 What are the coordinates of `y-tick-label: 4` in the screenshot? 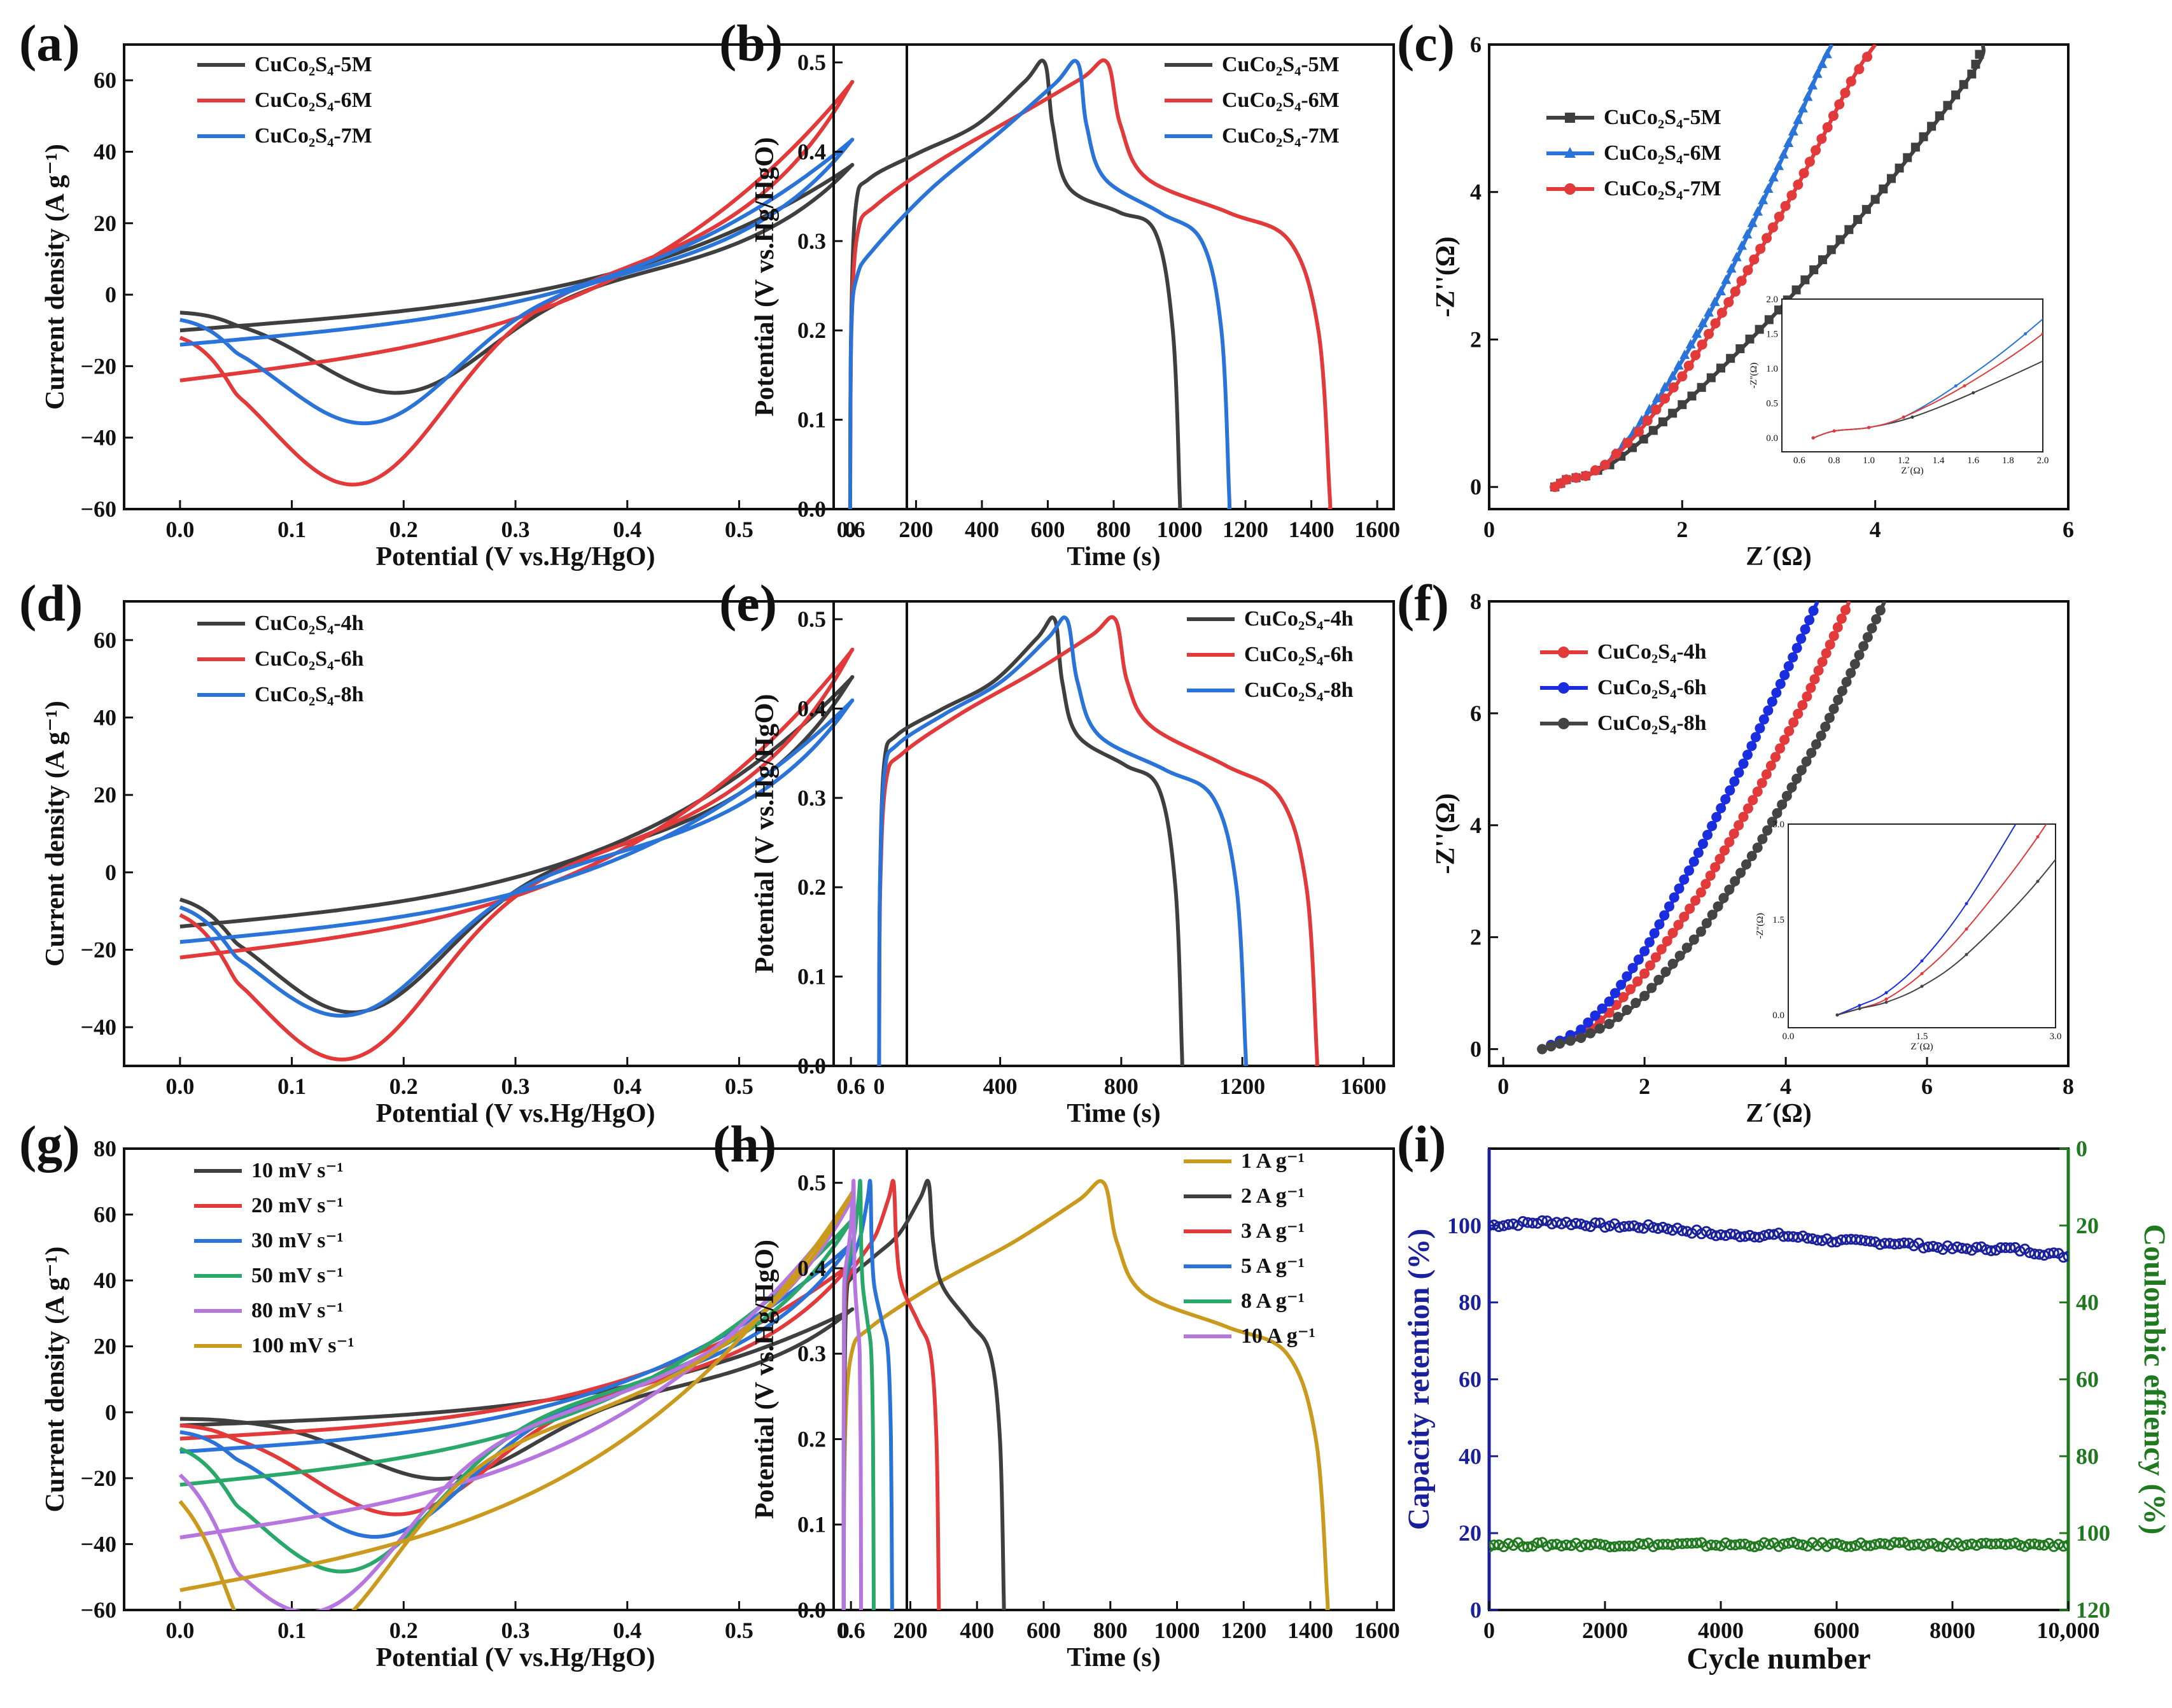 It's located at (1476, 192).